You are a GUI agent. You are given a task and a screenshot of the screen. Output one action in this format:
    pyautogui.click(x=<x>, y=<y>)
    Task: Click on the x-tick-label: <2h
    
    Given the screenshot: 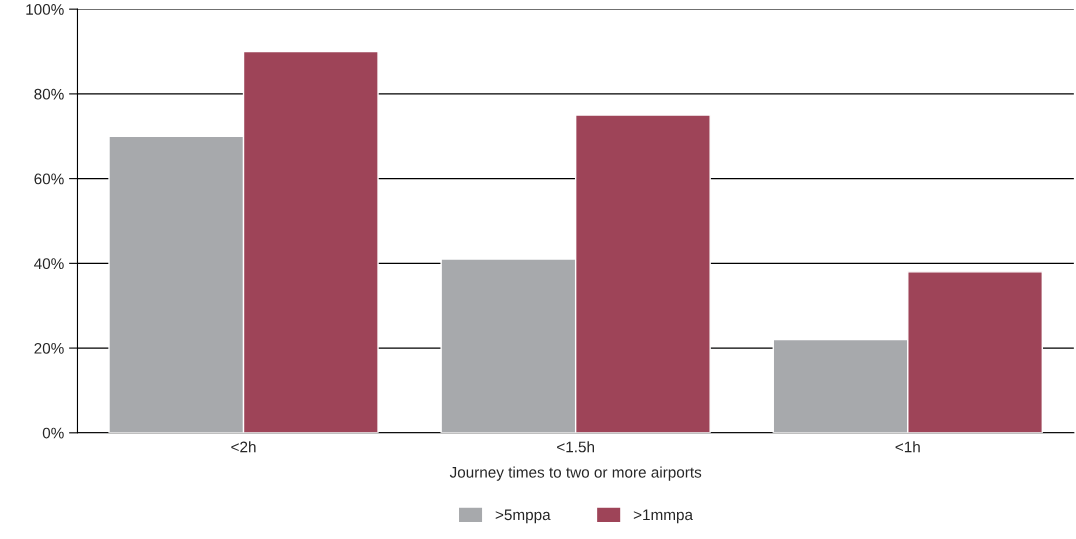 What is the action you would take?
    pyautogui.click(x=243, y=447)
    